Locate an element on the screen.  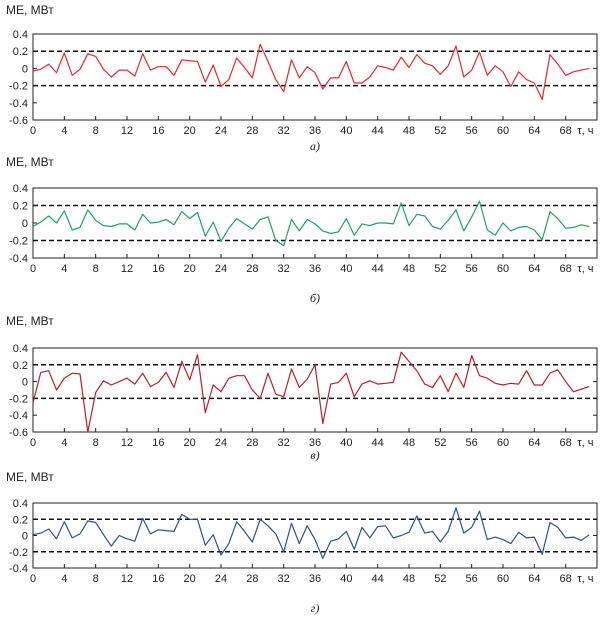
x-tick-label: 48 is located at coordinates (409, 269).